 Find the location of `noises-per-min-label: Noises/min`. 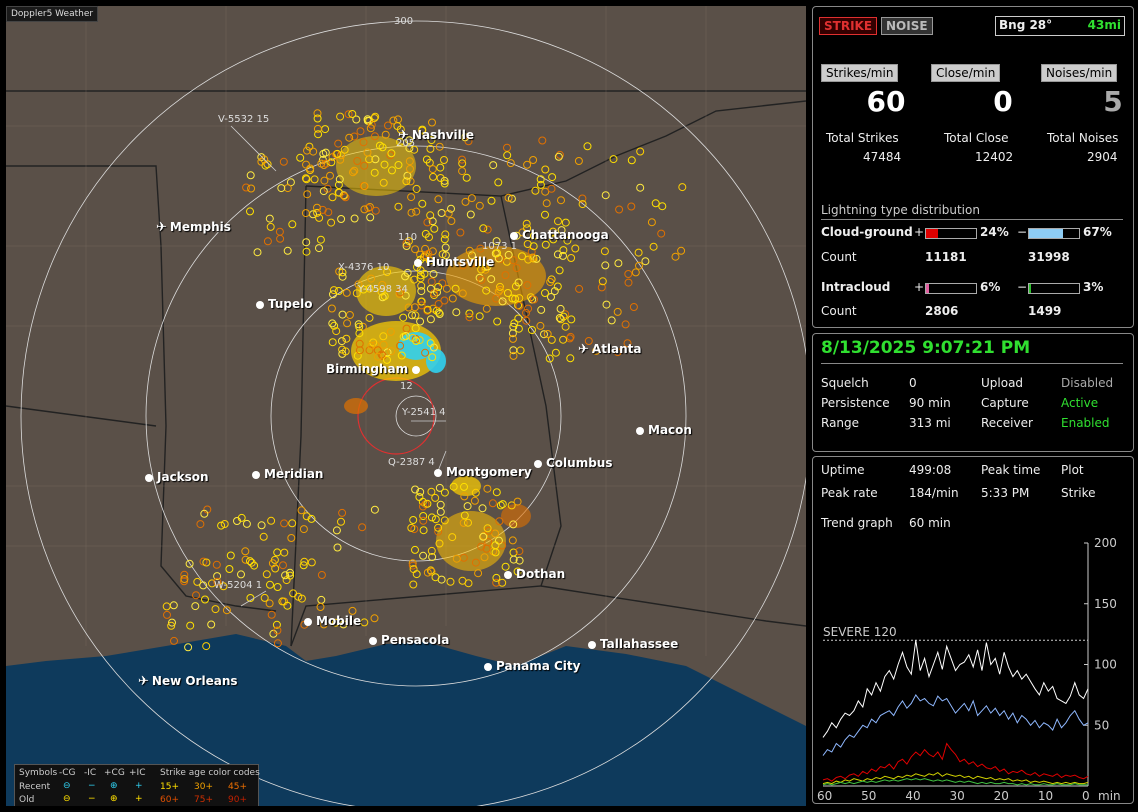

noises-per-min-label: Noises/min is located at coordinates (1079, 73).